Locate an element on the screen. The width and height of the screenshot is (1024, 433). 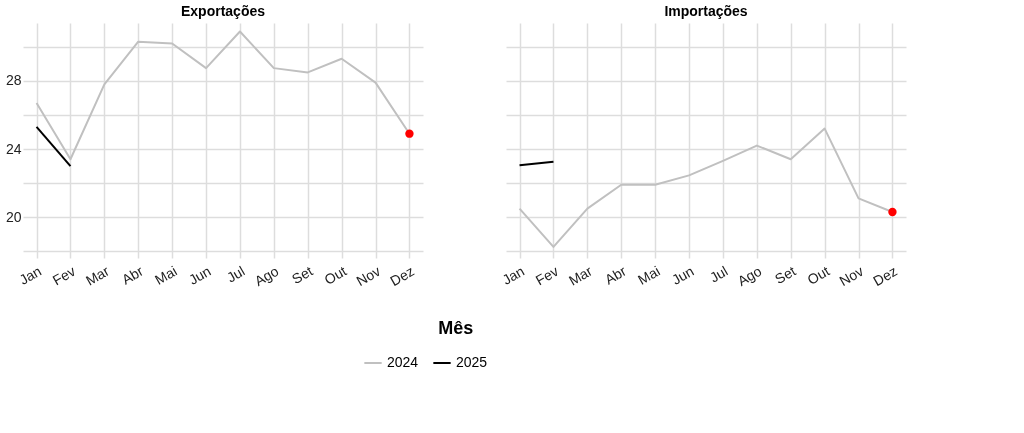
y-tick-label: 28 is located at coordinates (13, 80).